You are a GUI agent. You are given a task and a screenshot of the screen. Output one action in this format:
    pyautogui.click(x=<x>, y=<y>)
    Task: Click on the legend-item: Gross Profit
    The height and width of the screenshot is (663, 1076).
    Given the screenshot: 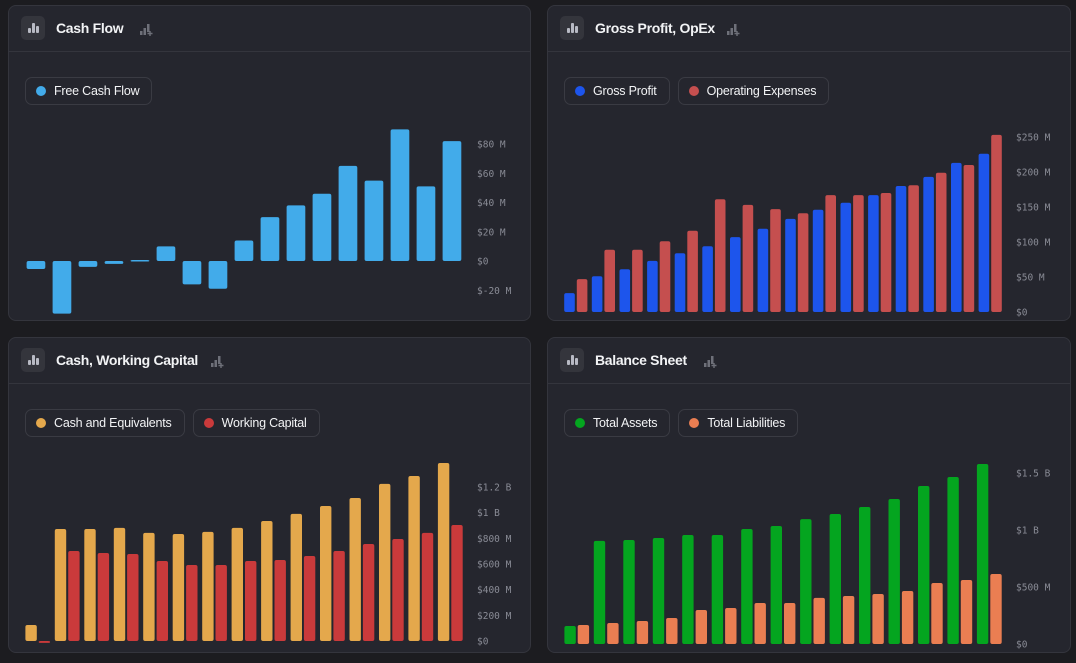 What is the action you would take?
    pyautogui.click(x=617, y=91)
    